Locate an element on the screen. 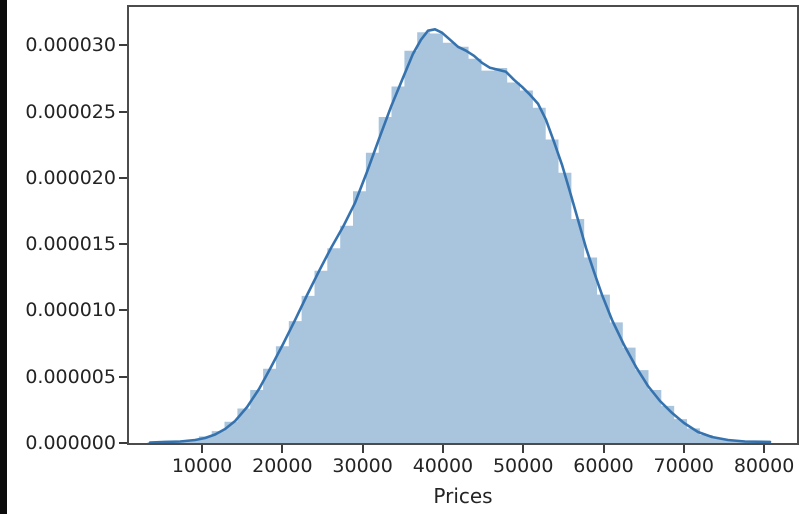  y-tick-label: 0.000000 is located at coordinates (70, 443).